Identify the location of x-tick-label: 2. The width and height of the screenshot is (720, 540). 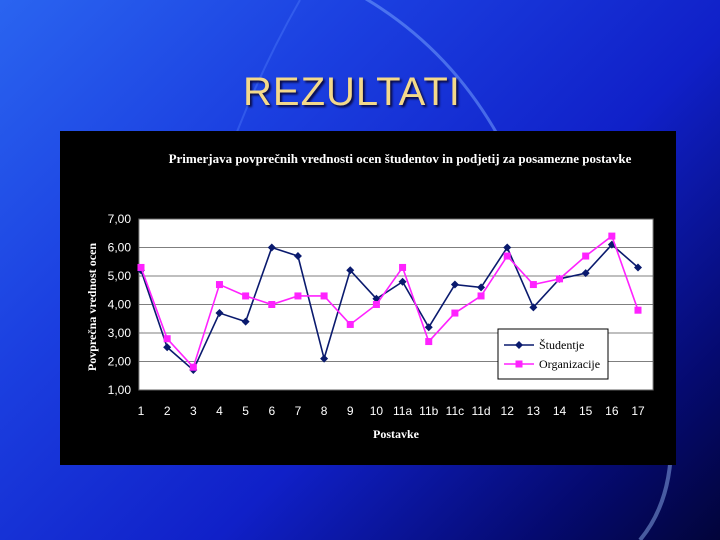
(167, 411).